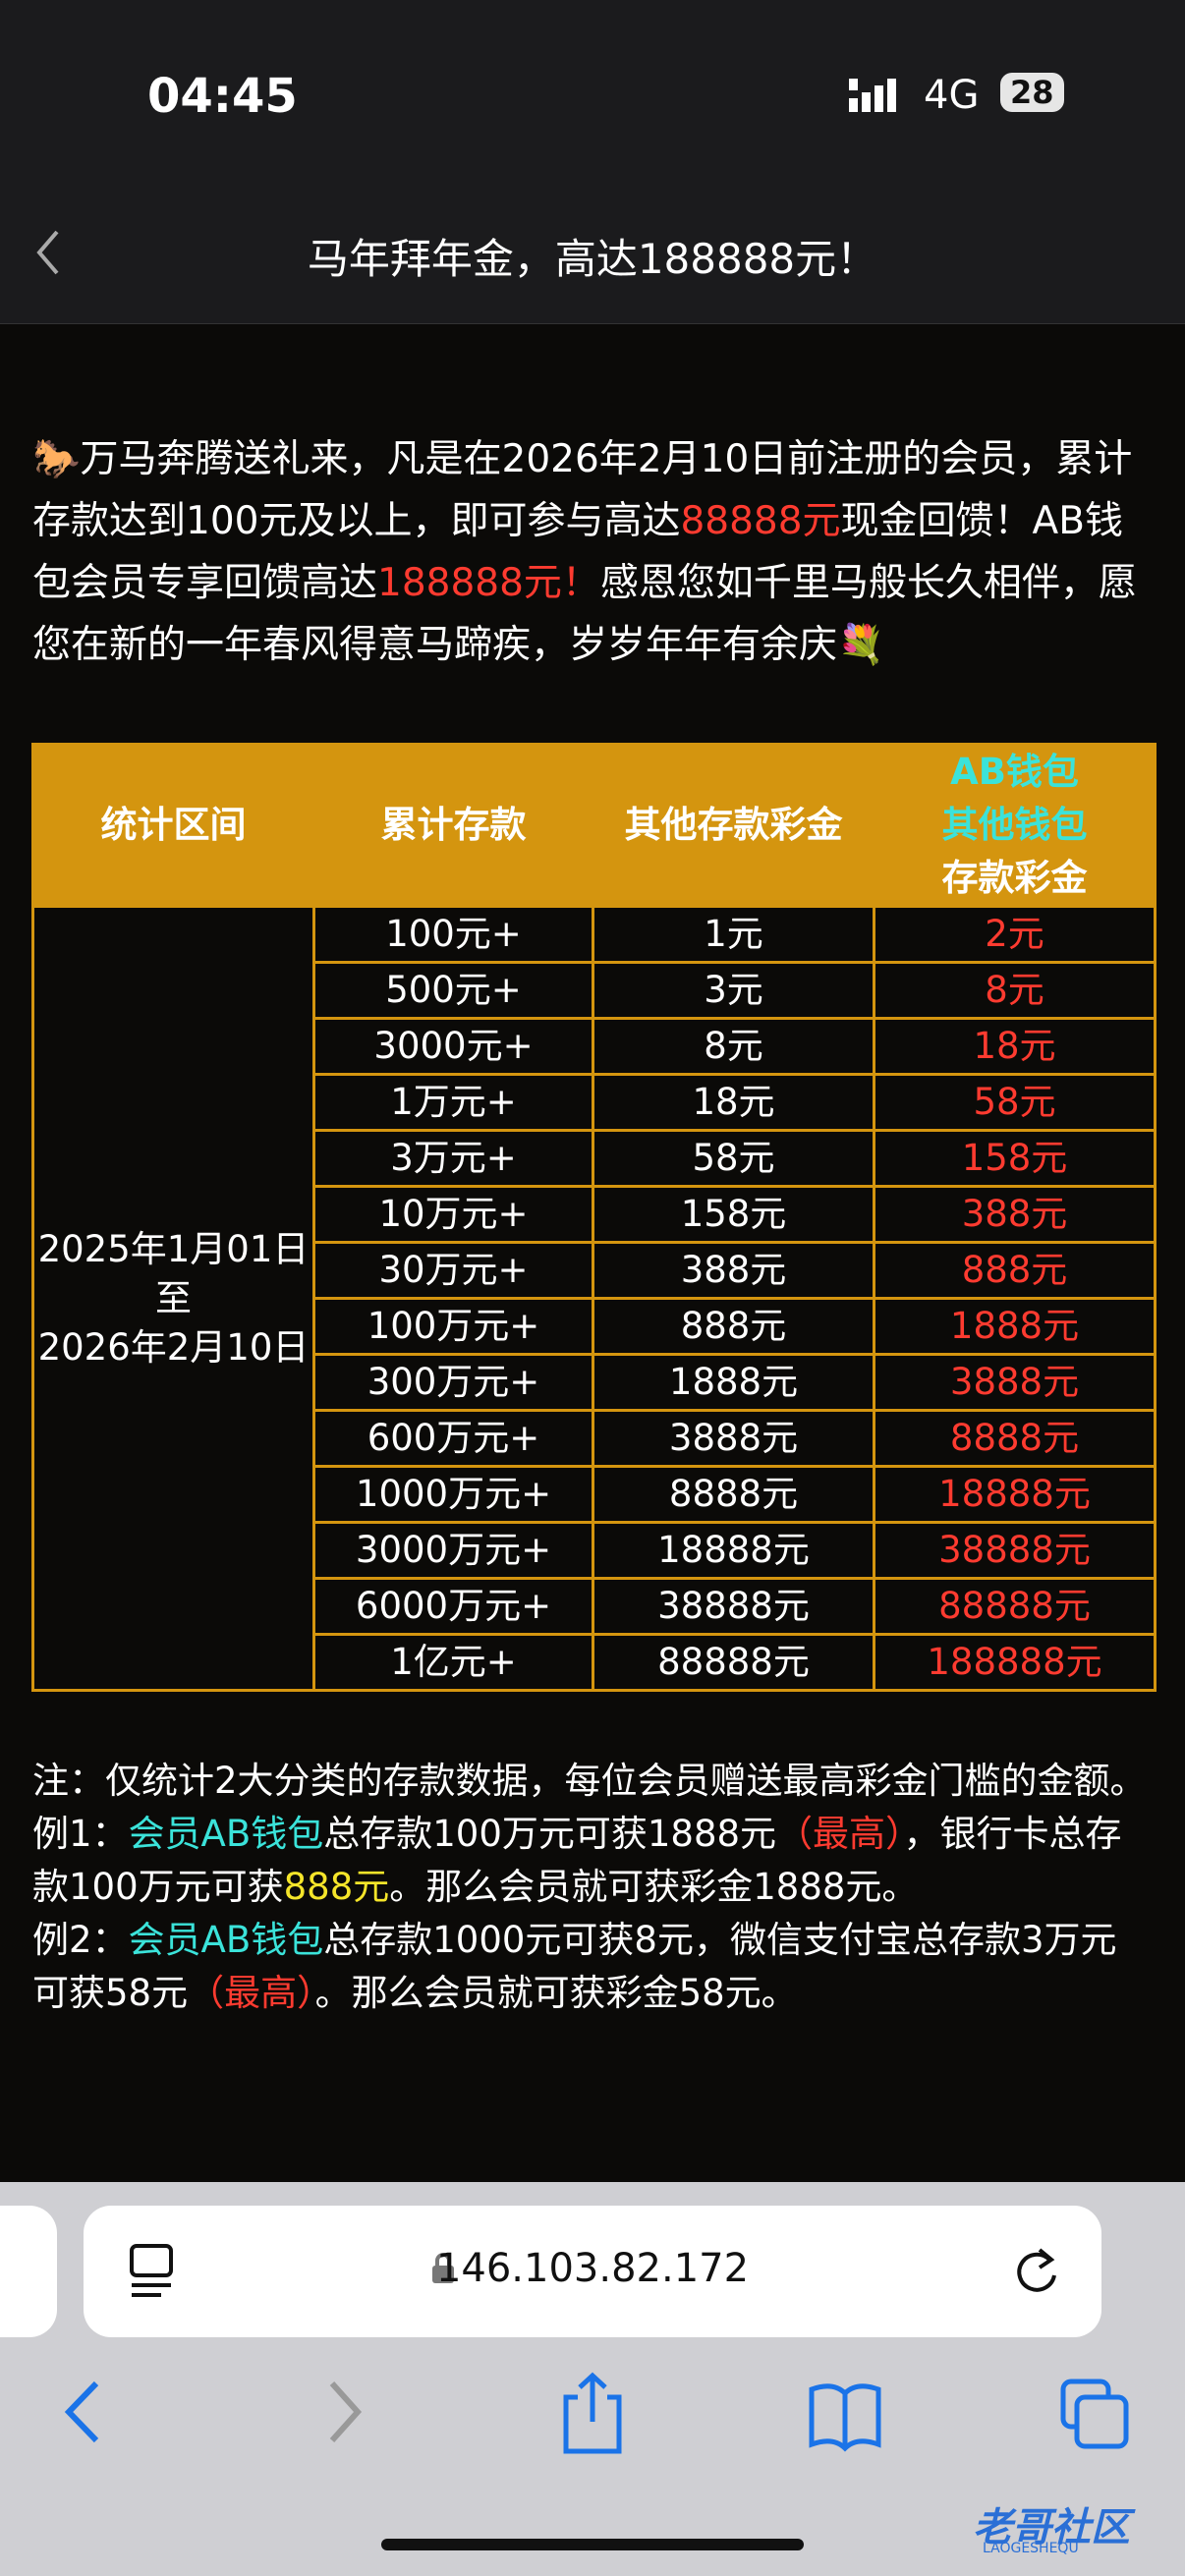  Describe the element at coordinates (453, 1438) in the screenshot. I see `table-cell: 600万元+` at that location.